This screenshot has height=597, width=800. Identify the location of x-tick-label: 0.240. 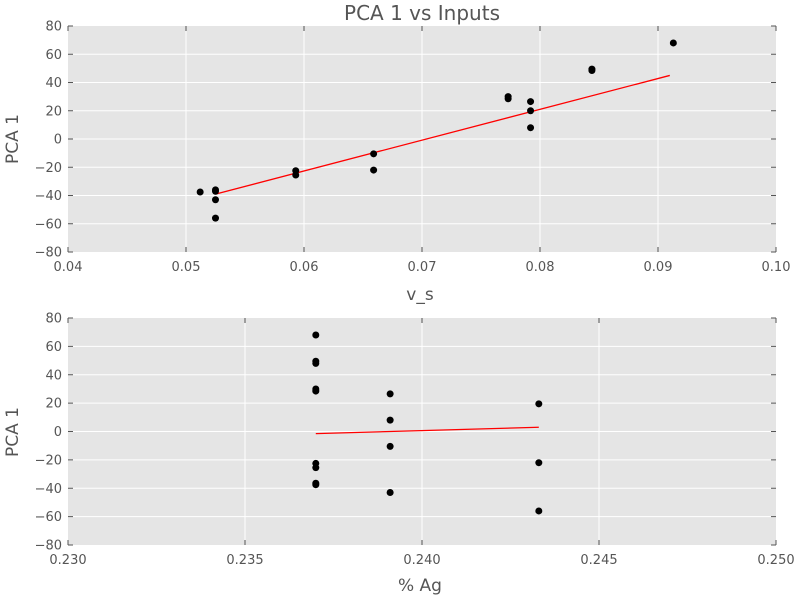
(421, 560).